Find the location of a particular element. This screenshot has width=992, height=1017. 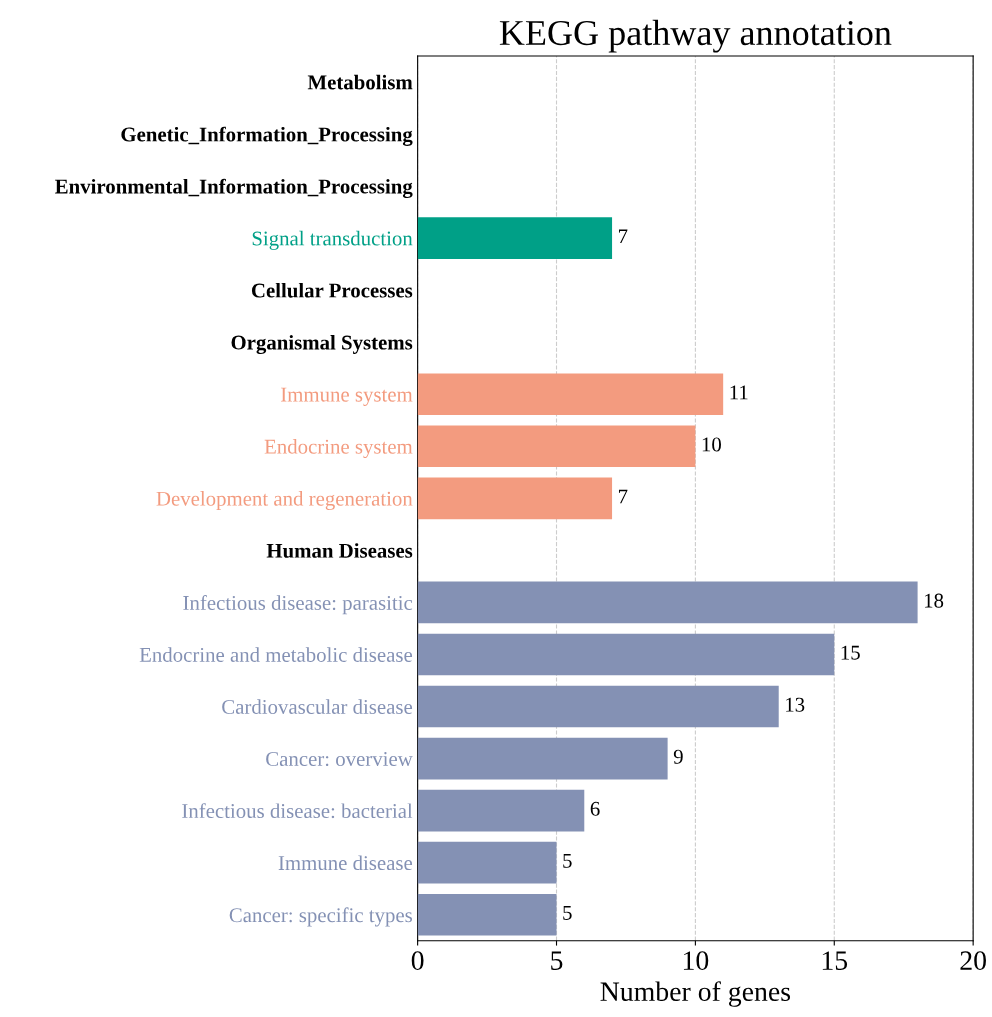

y-tick-label: Human Diseases is located at coordinates (339, 550).